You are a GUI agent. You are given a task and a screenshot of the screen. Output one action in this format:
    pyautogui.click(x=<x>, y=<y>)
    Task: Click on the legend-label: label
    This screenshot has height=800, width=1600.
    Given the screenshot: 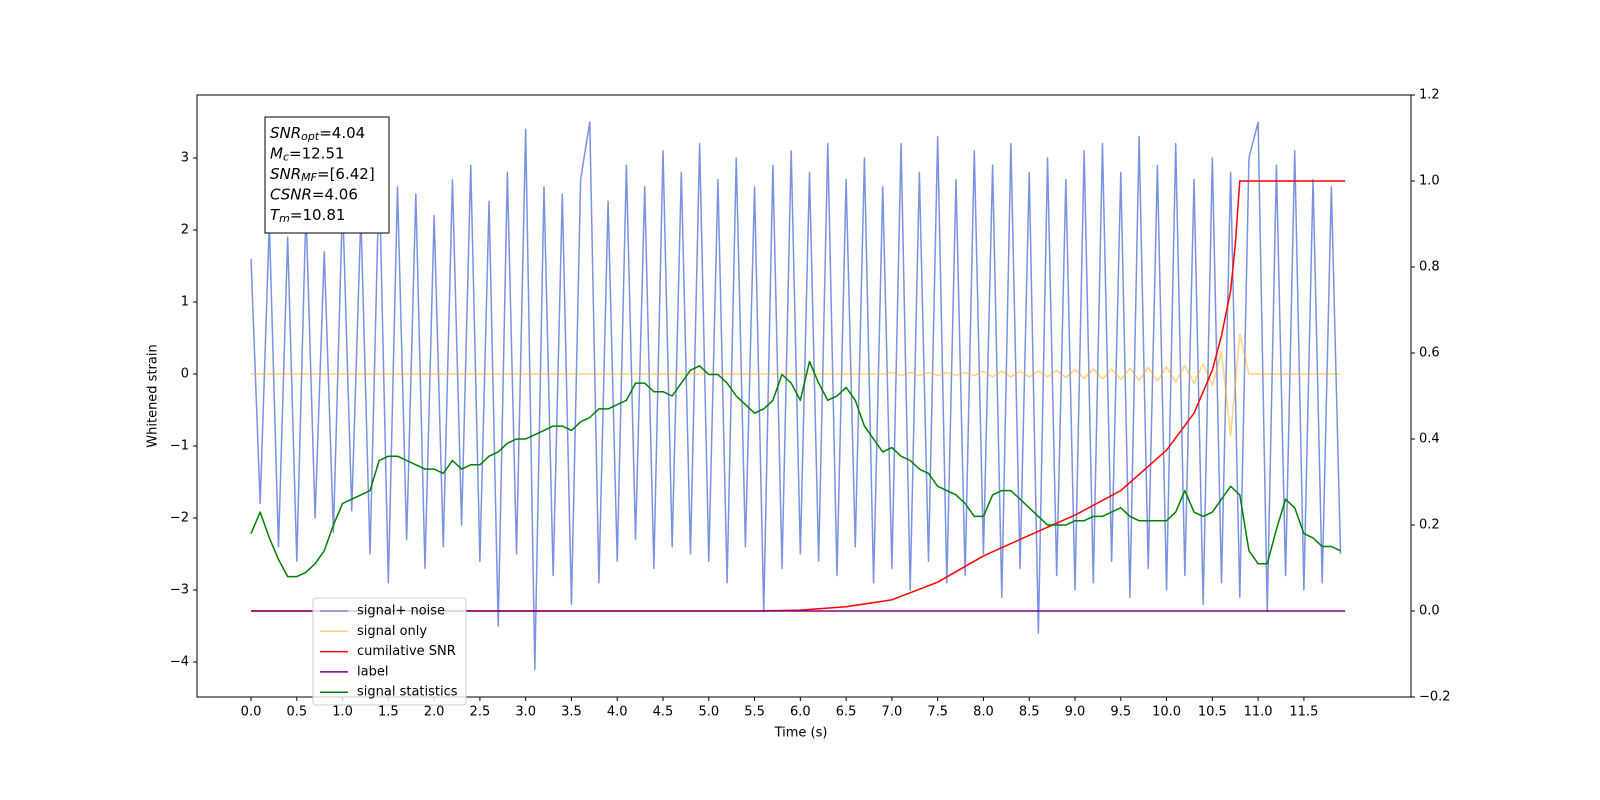 What is the action you would take?
    pyautogui.click(x=372, y=671)
    